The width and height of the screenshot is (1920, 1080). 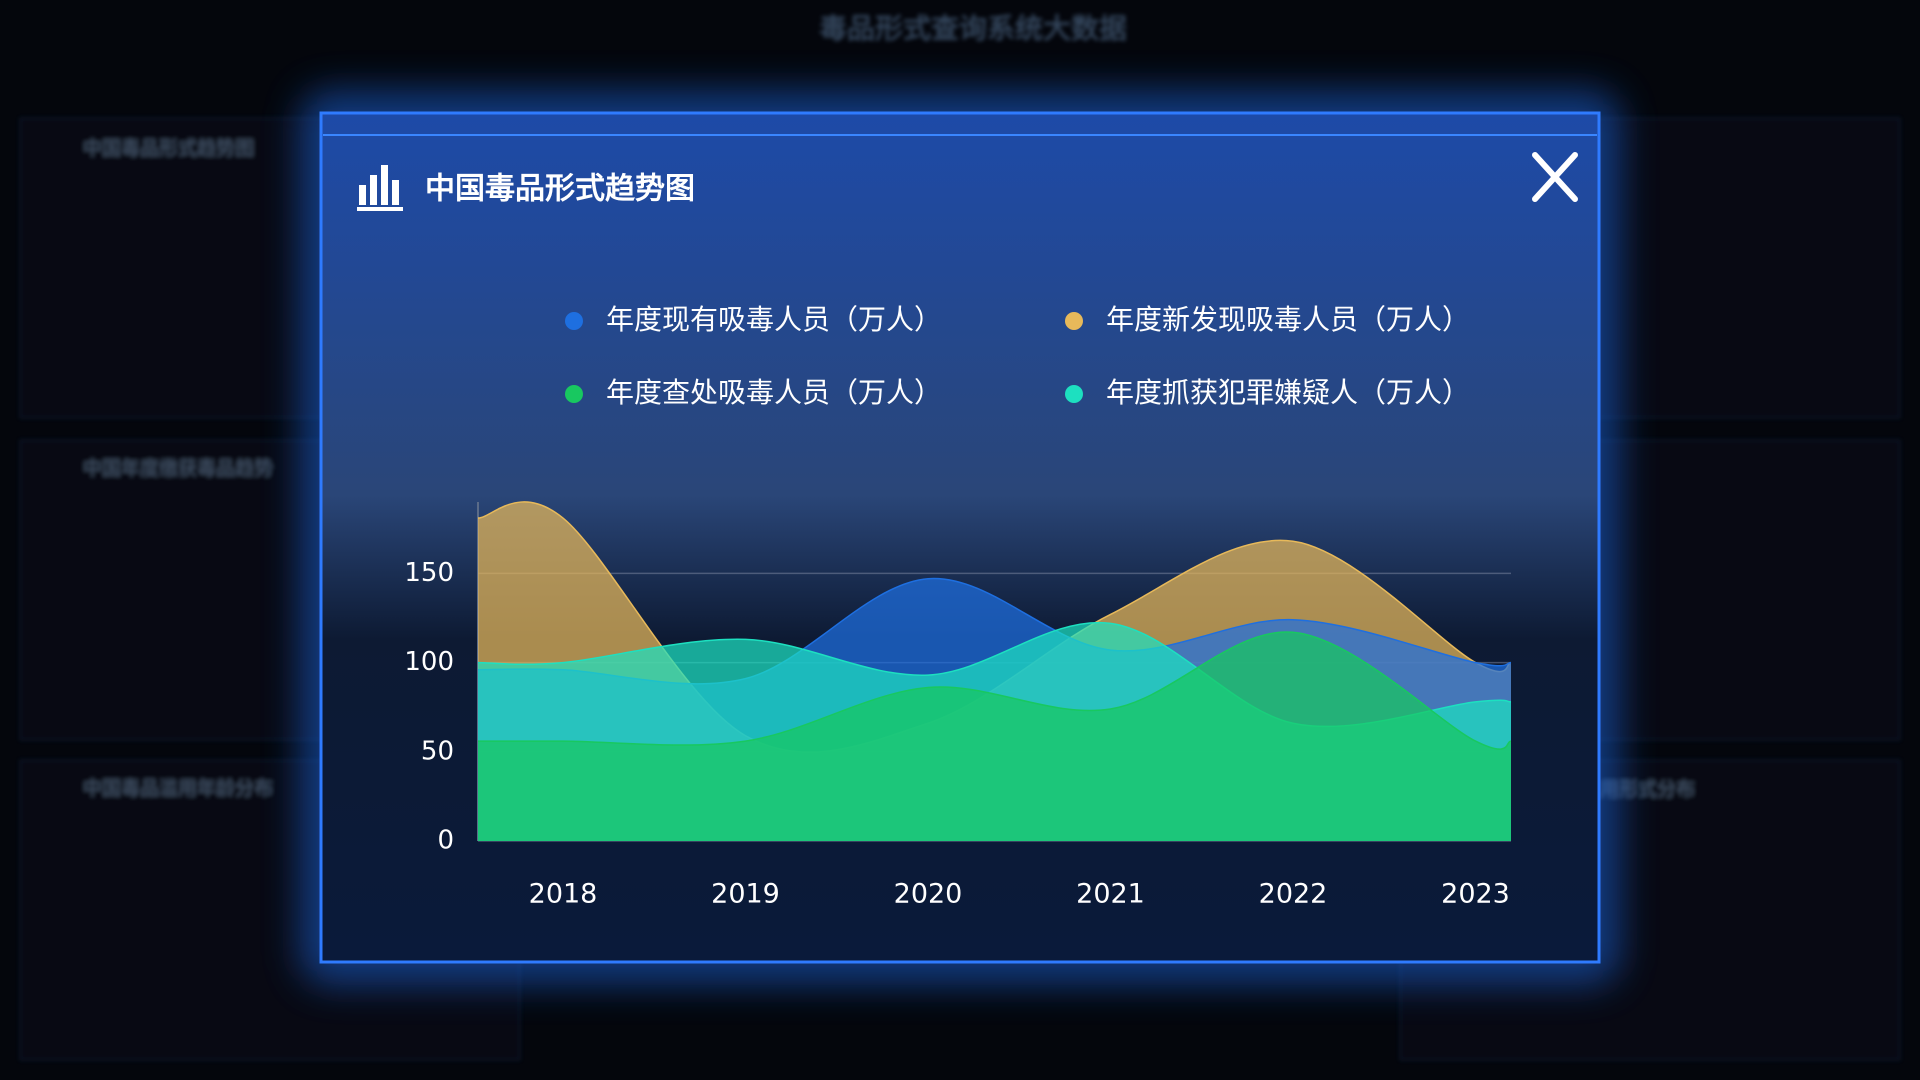 I want to click on panel-title: 中国毒品滥用年龄分布, so click(x=178, y=789).